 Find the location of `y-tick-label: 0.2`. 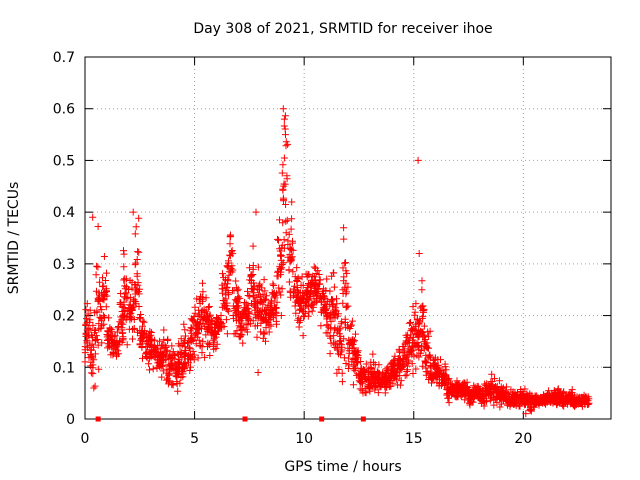

y-tick-label: 0.2 is located at coordinates (64, 317).